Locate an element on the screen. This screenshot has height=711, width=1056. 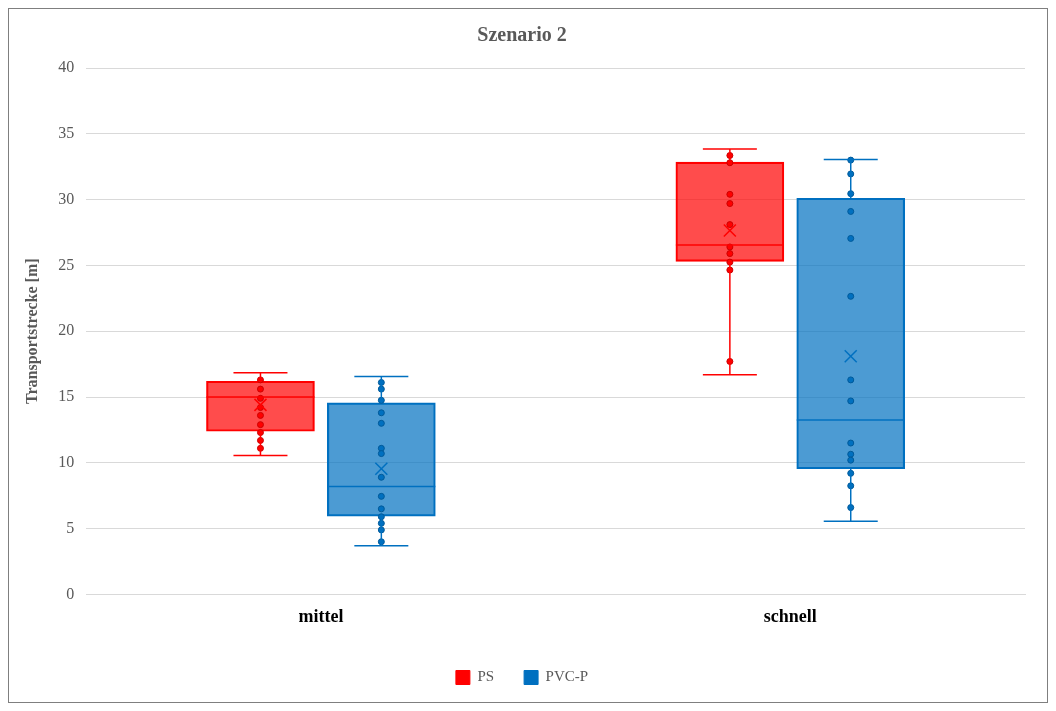
y-tick-label: 15 is located at coordinates (66, 396).